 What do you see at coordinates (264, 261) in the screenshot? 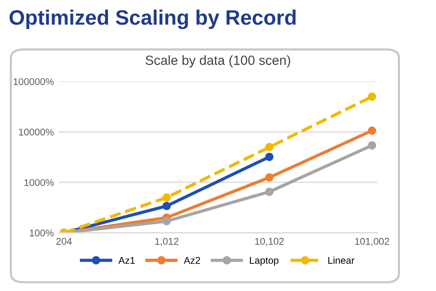
I see `legend-label: Laptop` at bounding box center [264, 261].